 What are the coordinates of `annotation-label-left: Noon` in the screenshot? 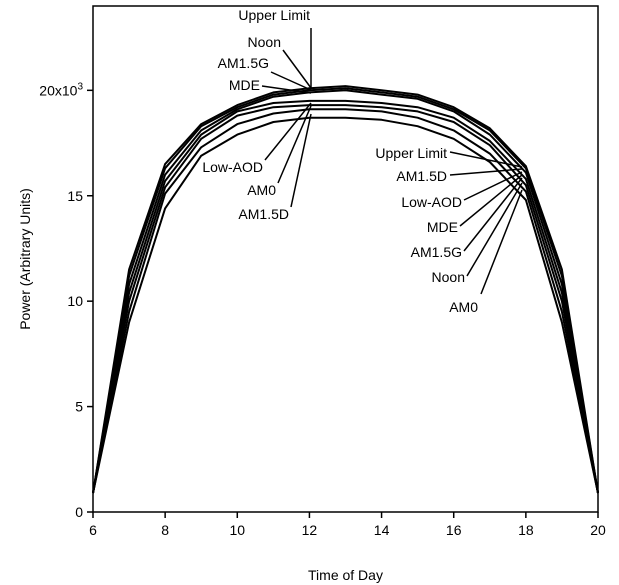 It's located at (264, 42).